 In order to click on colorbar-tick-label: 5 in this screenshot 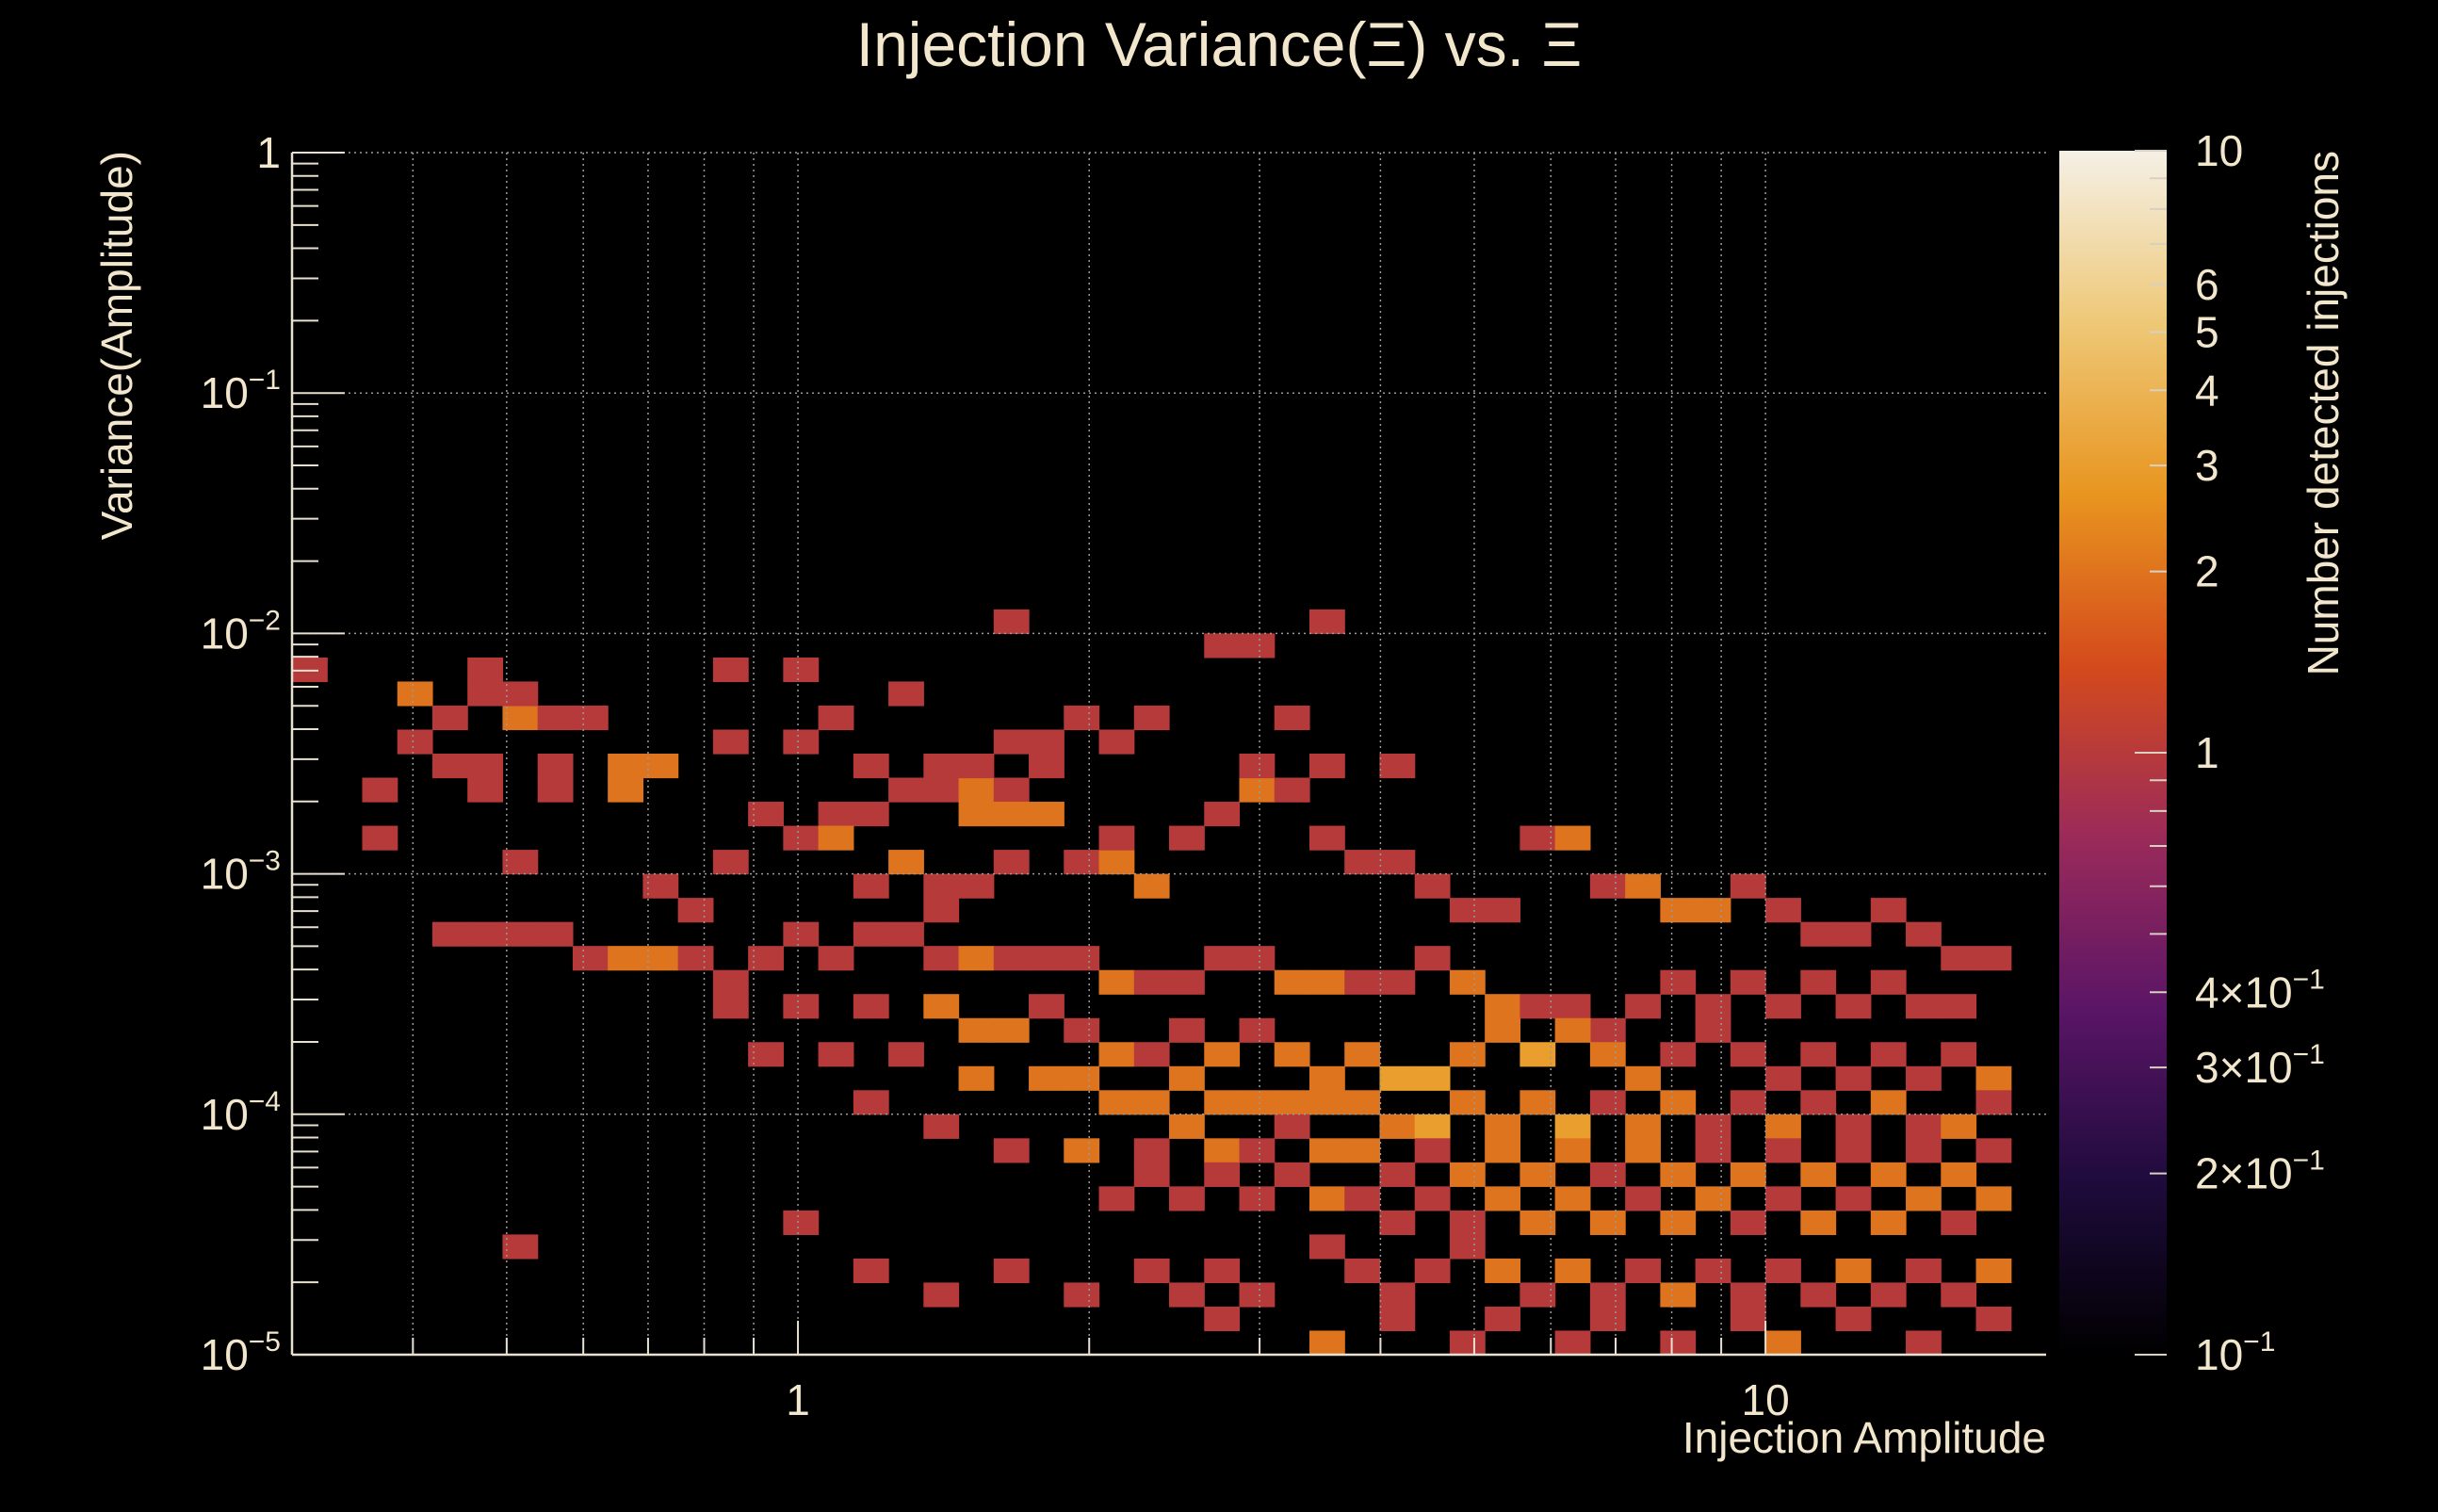, I will do `click(2207, 331)`.